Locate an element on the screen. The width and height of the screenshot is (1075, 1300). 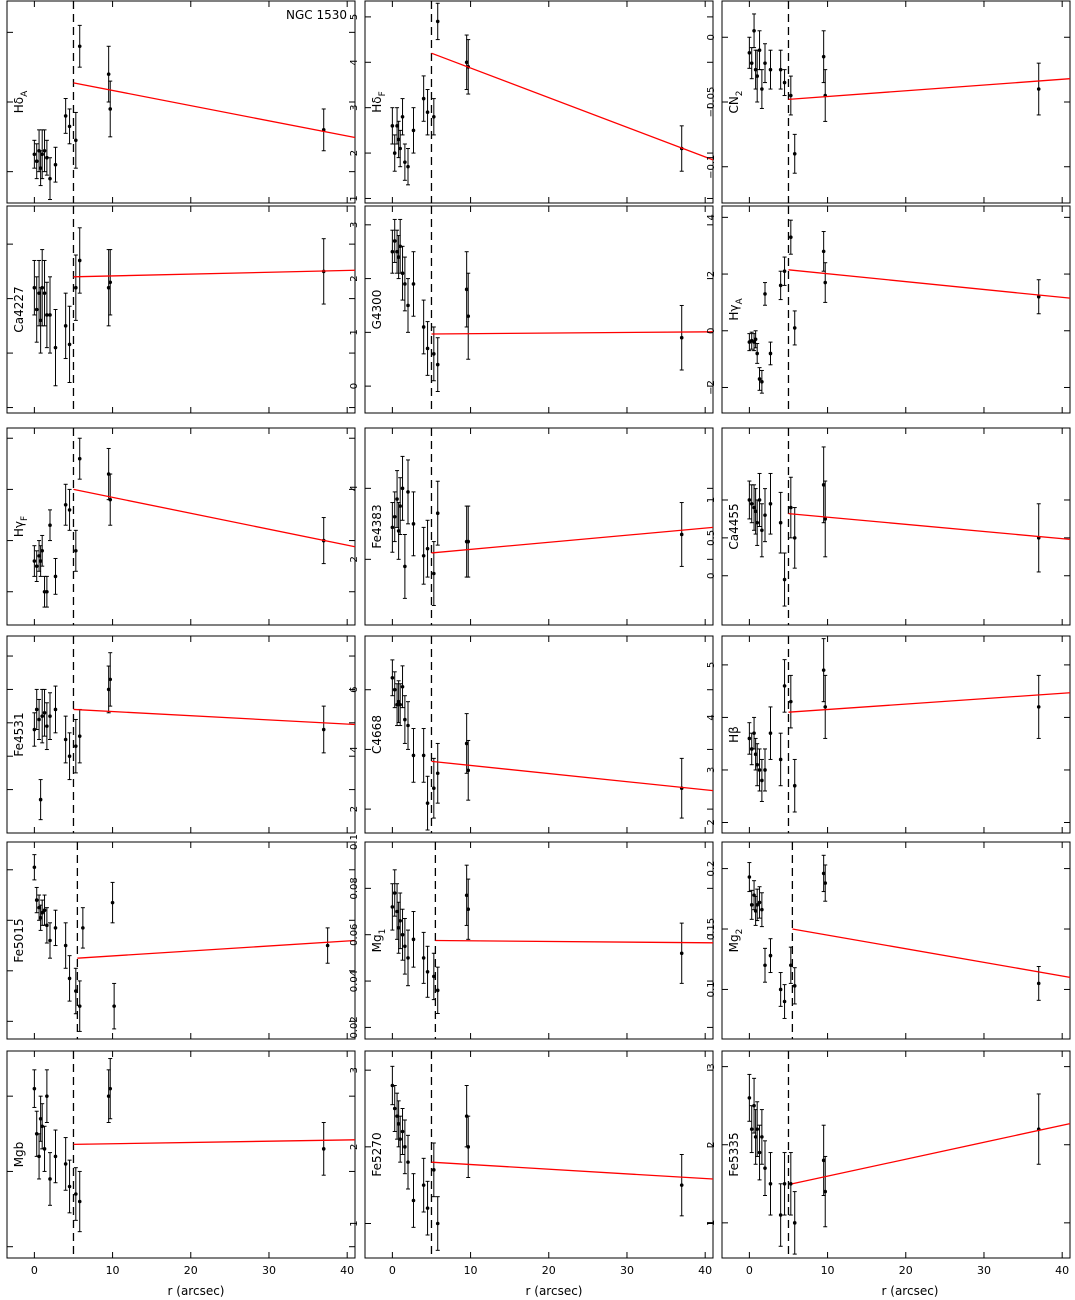
y-tick-label: 0.2 is located at coordinates (711, 869).